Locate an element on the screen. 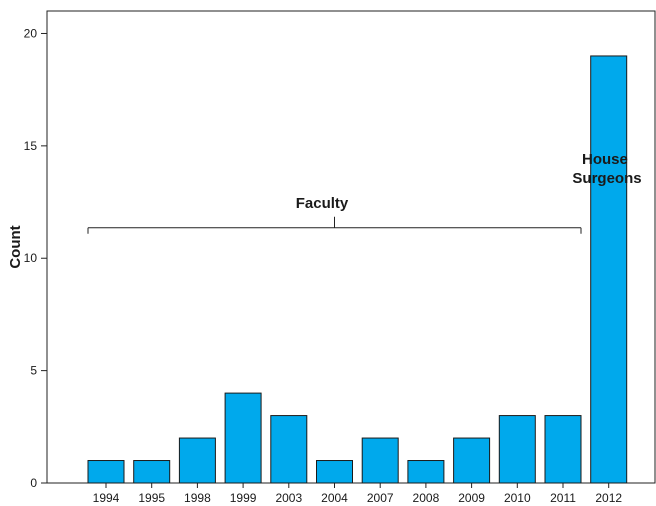 This screenshot has height=506, width=656. x-tick-label: 1999 is located at coordinates (243, 498).